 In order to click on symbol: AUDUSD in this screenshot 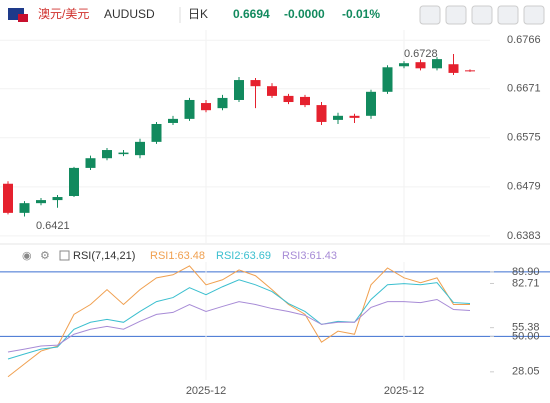, I will do `click(129, 14)`.